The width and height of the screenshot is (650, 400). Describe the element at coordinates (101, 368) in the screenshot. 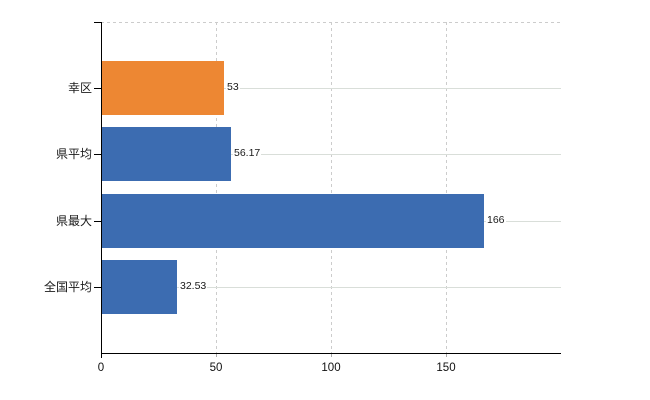

I see `x-tick-label: 0` at that location.